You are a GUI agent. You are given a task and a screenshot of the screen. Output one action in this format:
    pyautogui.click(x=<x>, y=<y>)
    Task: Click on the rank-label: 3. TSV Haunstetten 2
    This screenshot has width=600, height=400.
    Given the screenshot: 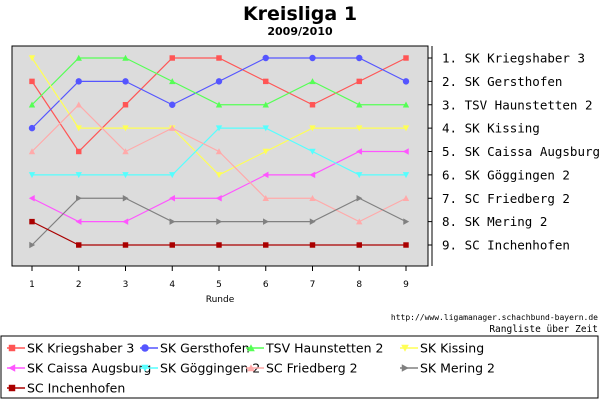 What is the action you would take?
    pyautogui.click(x=517, y=104)
    